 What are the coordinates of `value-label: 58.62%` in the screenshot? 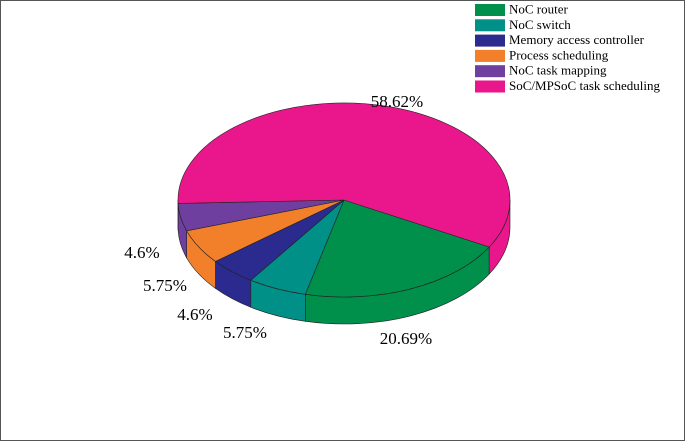 It's located at (397, 101).